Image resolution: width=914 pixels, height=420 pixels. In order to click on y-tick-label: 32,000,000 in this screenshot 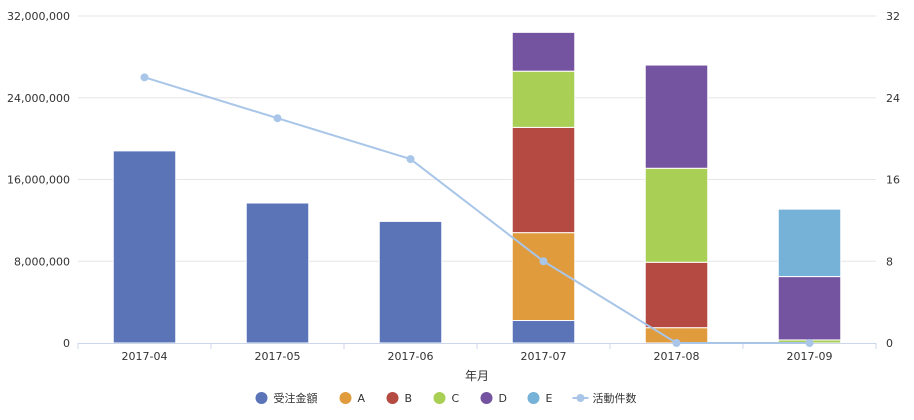, I will do `click(38, 16)`.